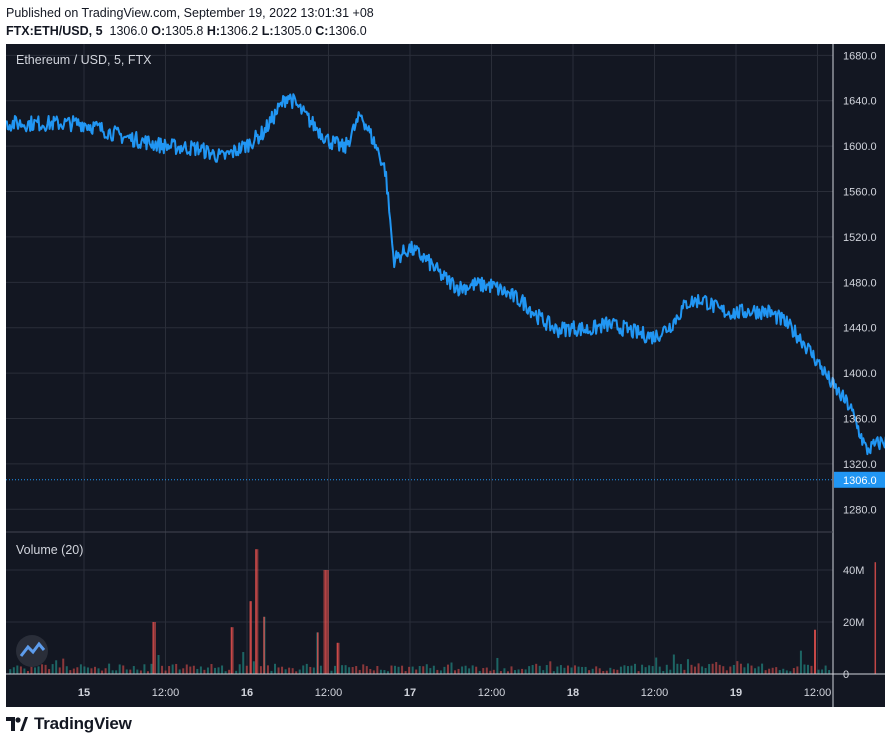 The height and width of the screenshot is (744, 891). I want to click on tradingview-watermark-icon, so click(32, 651).